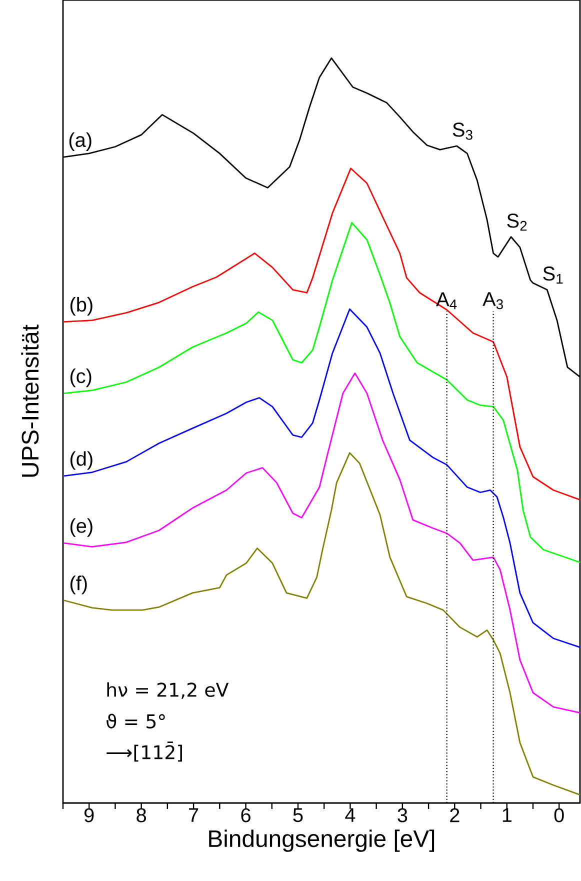  I want to click on annotation: ⟶[112̄], so click(144, 752).